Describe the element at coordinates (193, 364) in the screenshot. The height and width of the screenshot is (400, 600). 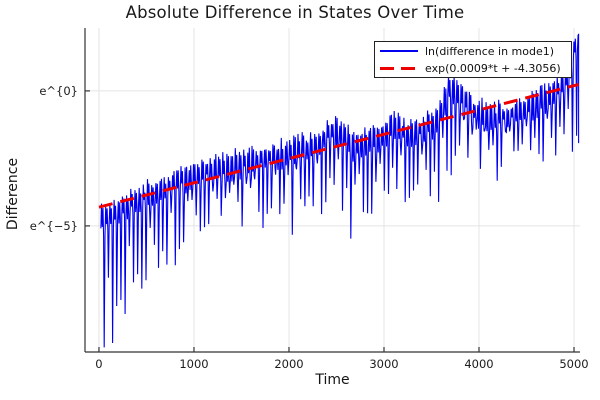
I see `x-tick-label: 1000` at that location.